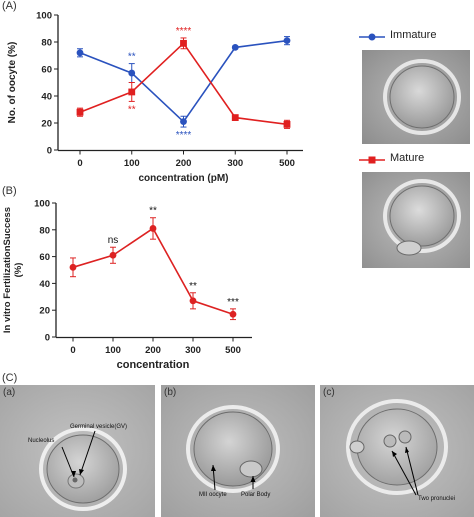  Describe the element at coordinates (9, 392) in the screenshot. I see `micrograph-a-label: (a)` at that location.